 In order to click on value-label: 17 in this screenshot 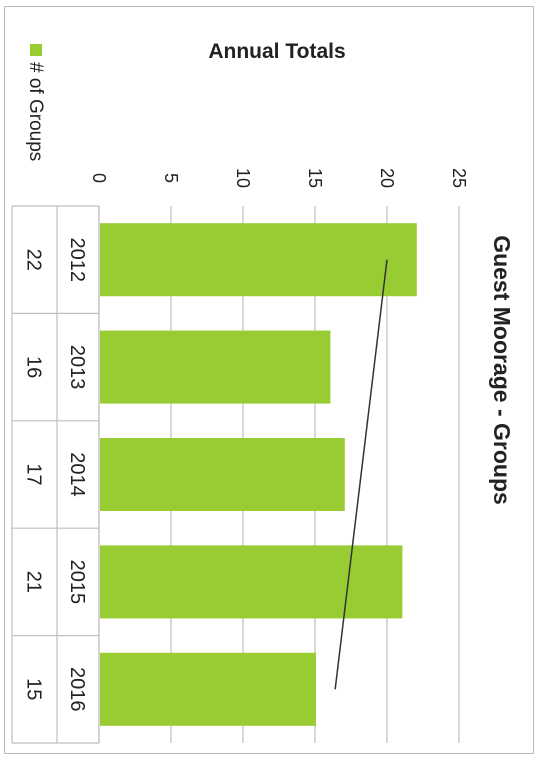, I will do `click(34, 474)`.